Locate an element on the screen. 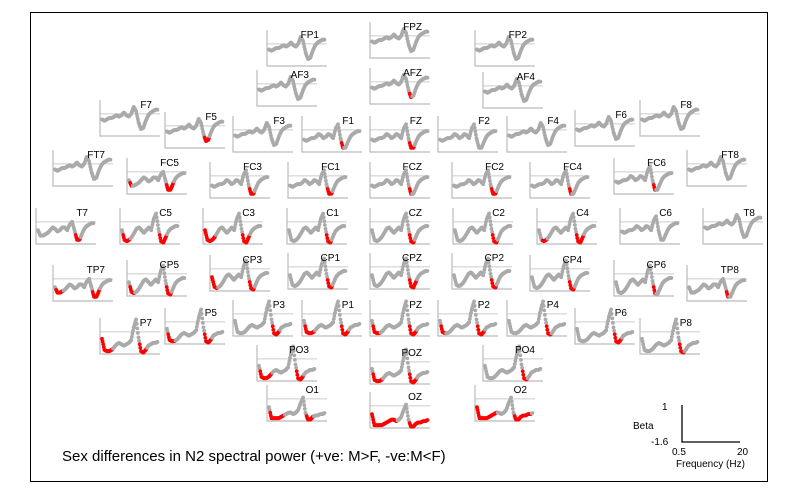 Image resolution: width=800 pixels, height=500 pixels. channel-plot-c3: C3 is located at coordinates (232, 226).